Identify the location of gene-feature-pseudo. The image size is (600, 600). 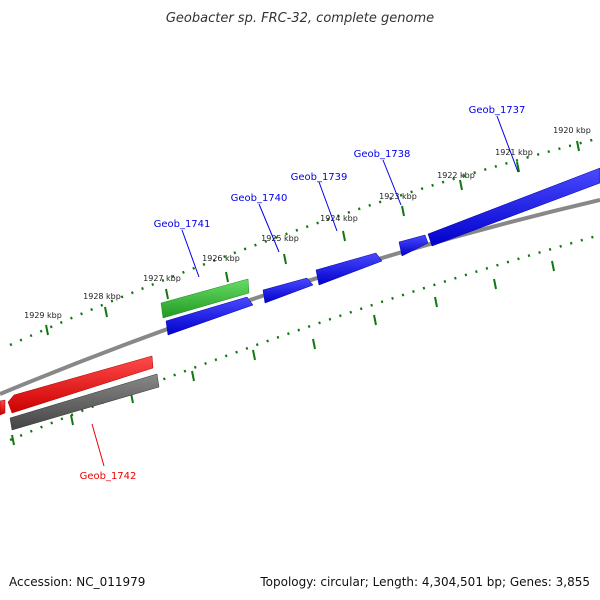
(84, 402).